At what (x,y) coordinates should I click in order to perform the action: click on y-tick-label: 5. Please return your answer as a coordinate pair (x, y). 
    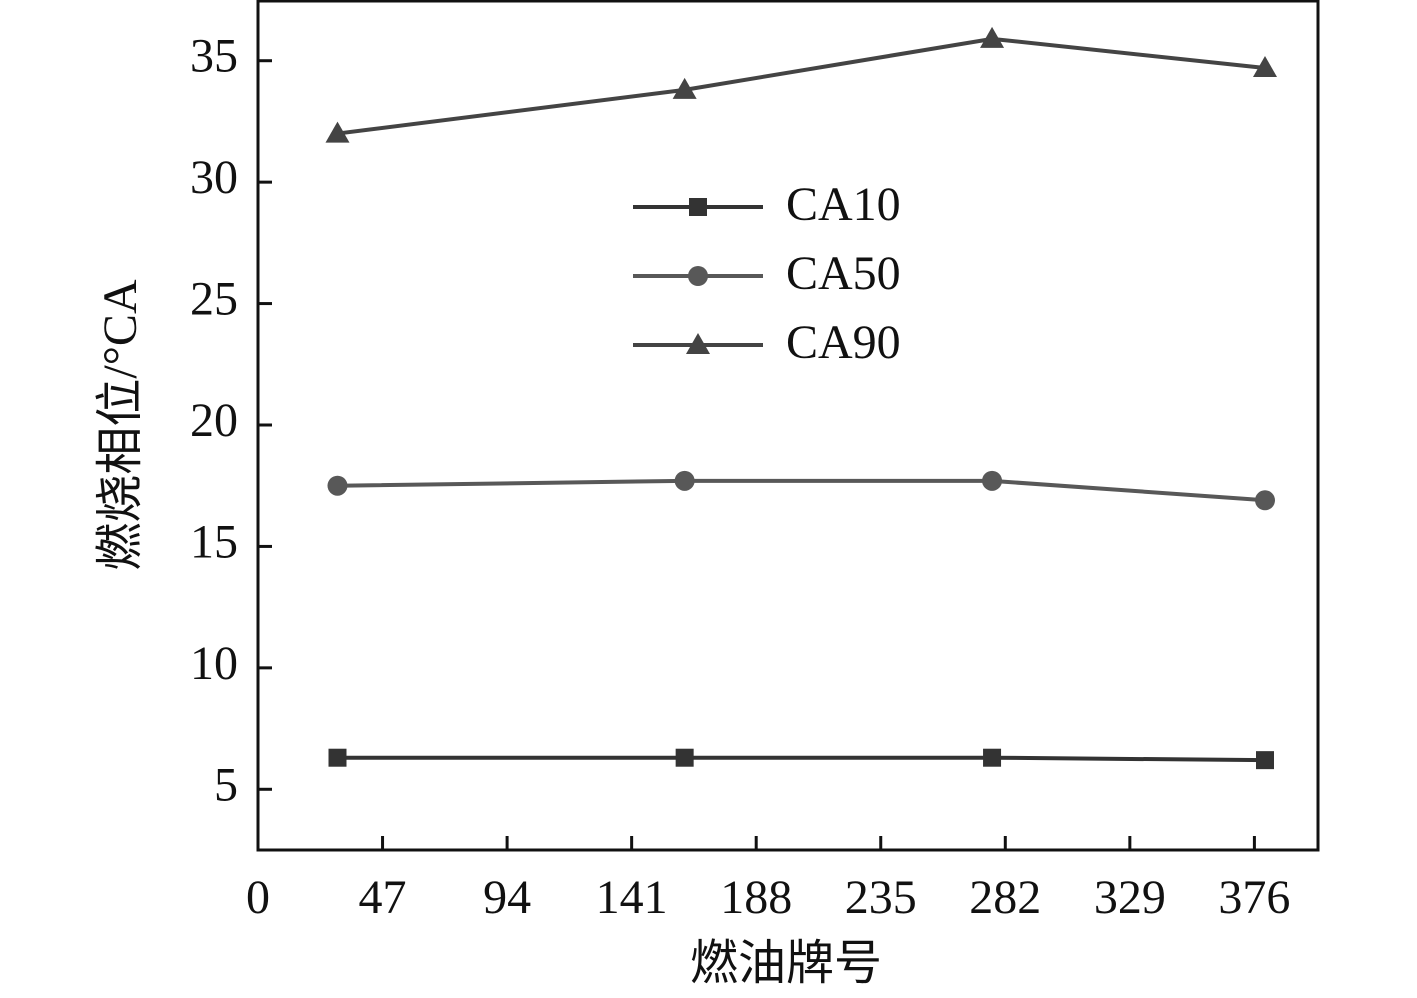
    Looking at the image, I should click on (226, 784).